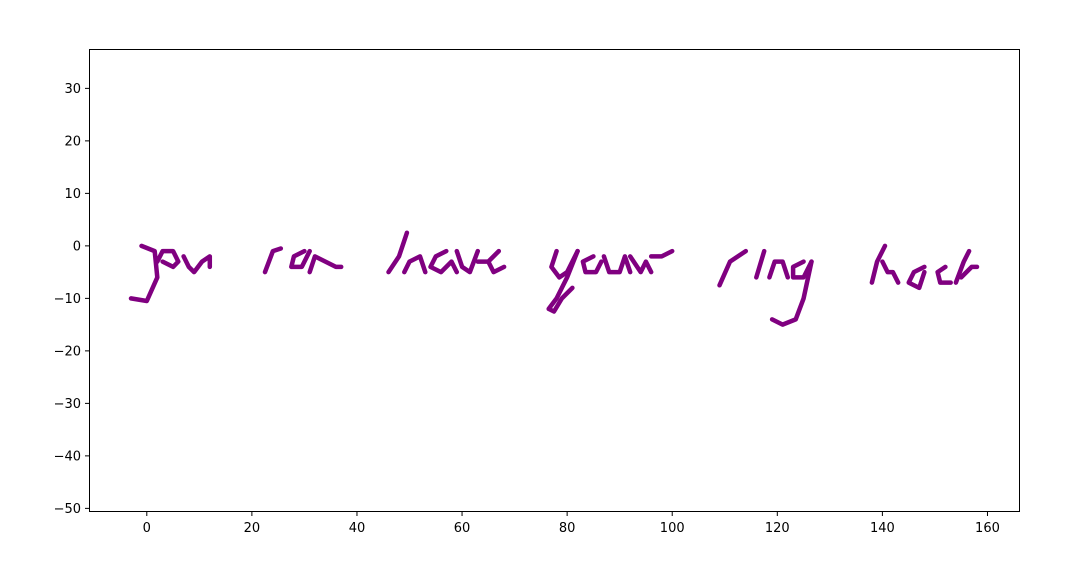  Describe the element at coordinates (147, 528) in the screenshot. I see `x-tick-label: 0` at that location.